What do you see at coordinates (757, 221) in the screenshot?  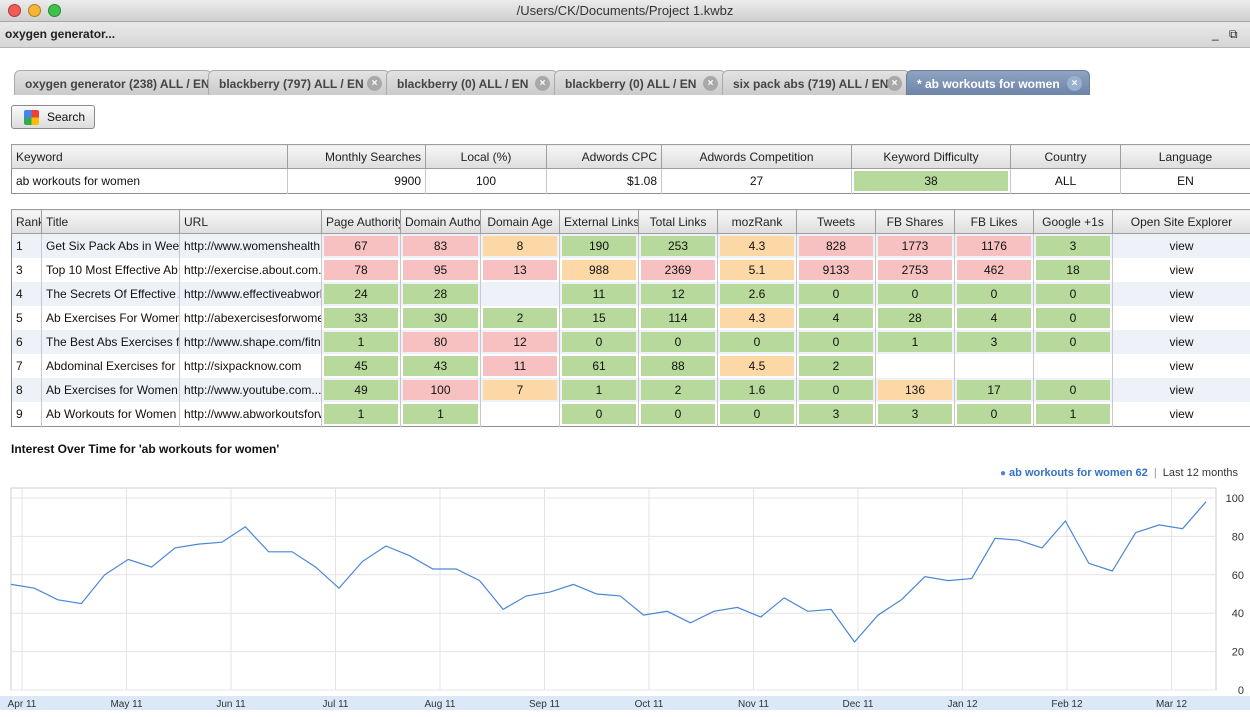 I see `column-header-mozrank: mozRank` at bounding box center [757, 221].